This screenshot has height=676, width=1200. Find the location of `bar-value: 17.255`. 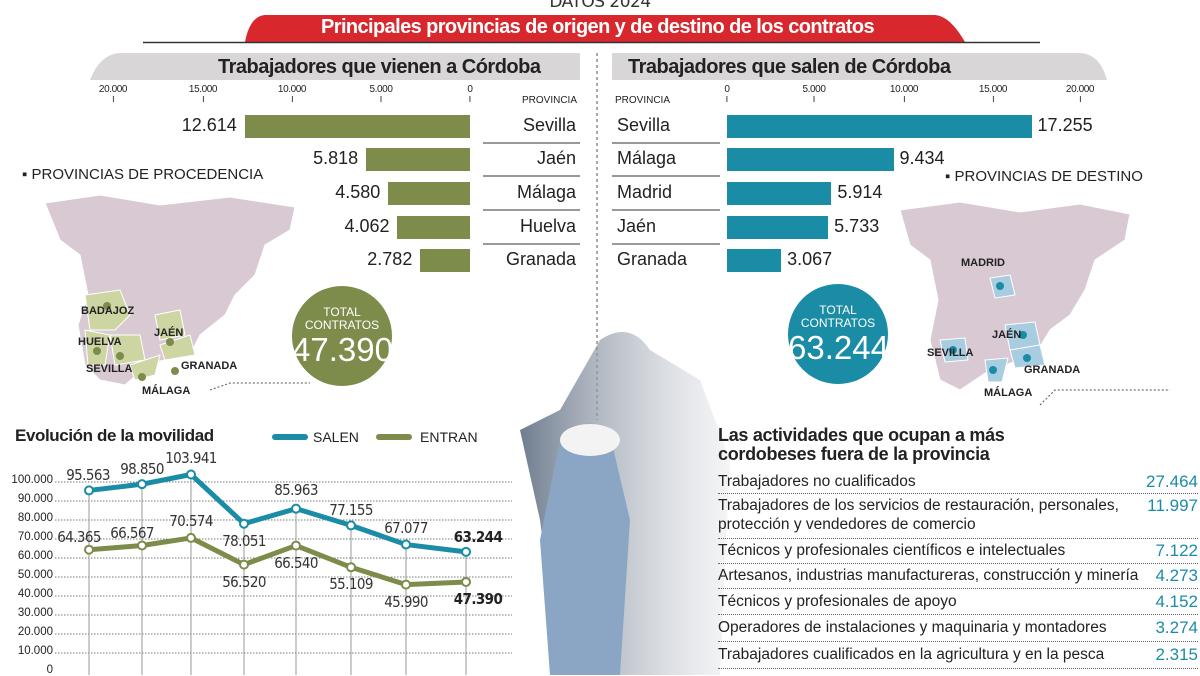

bar-value: 17.255 is located at coordinates (1065, 125).